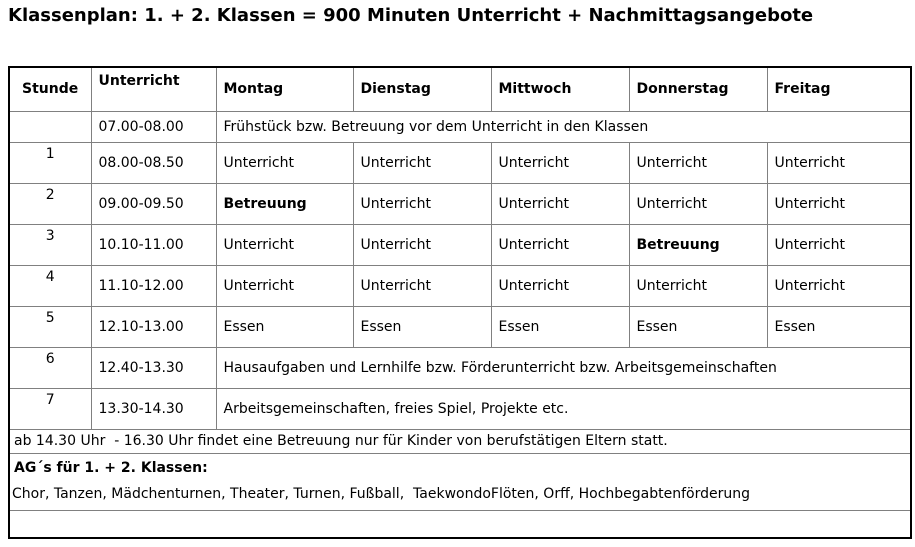 The image size is (915, 547). I want to click on stunde-cell: 7, so click(50, 408).